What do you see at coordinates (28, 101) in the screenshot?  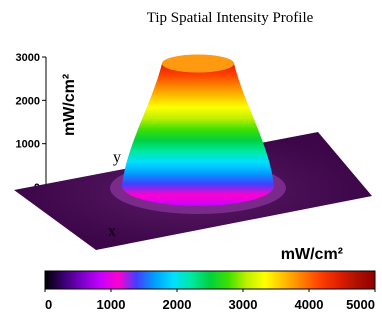 I see `z-tick-label: 2000` at bounding box center [28, 101].